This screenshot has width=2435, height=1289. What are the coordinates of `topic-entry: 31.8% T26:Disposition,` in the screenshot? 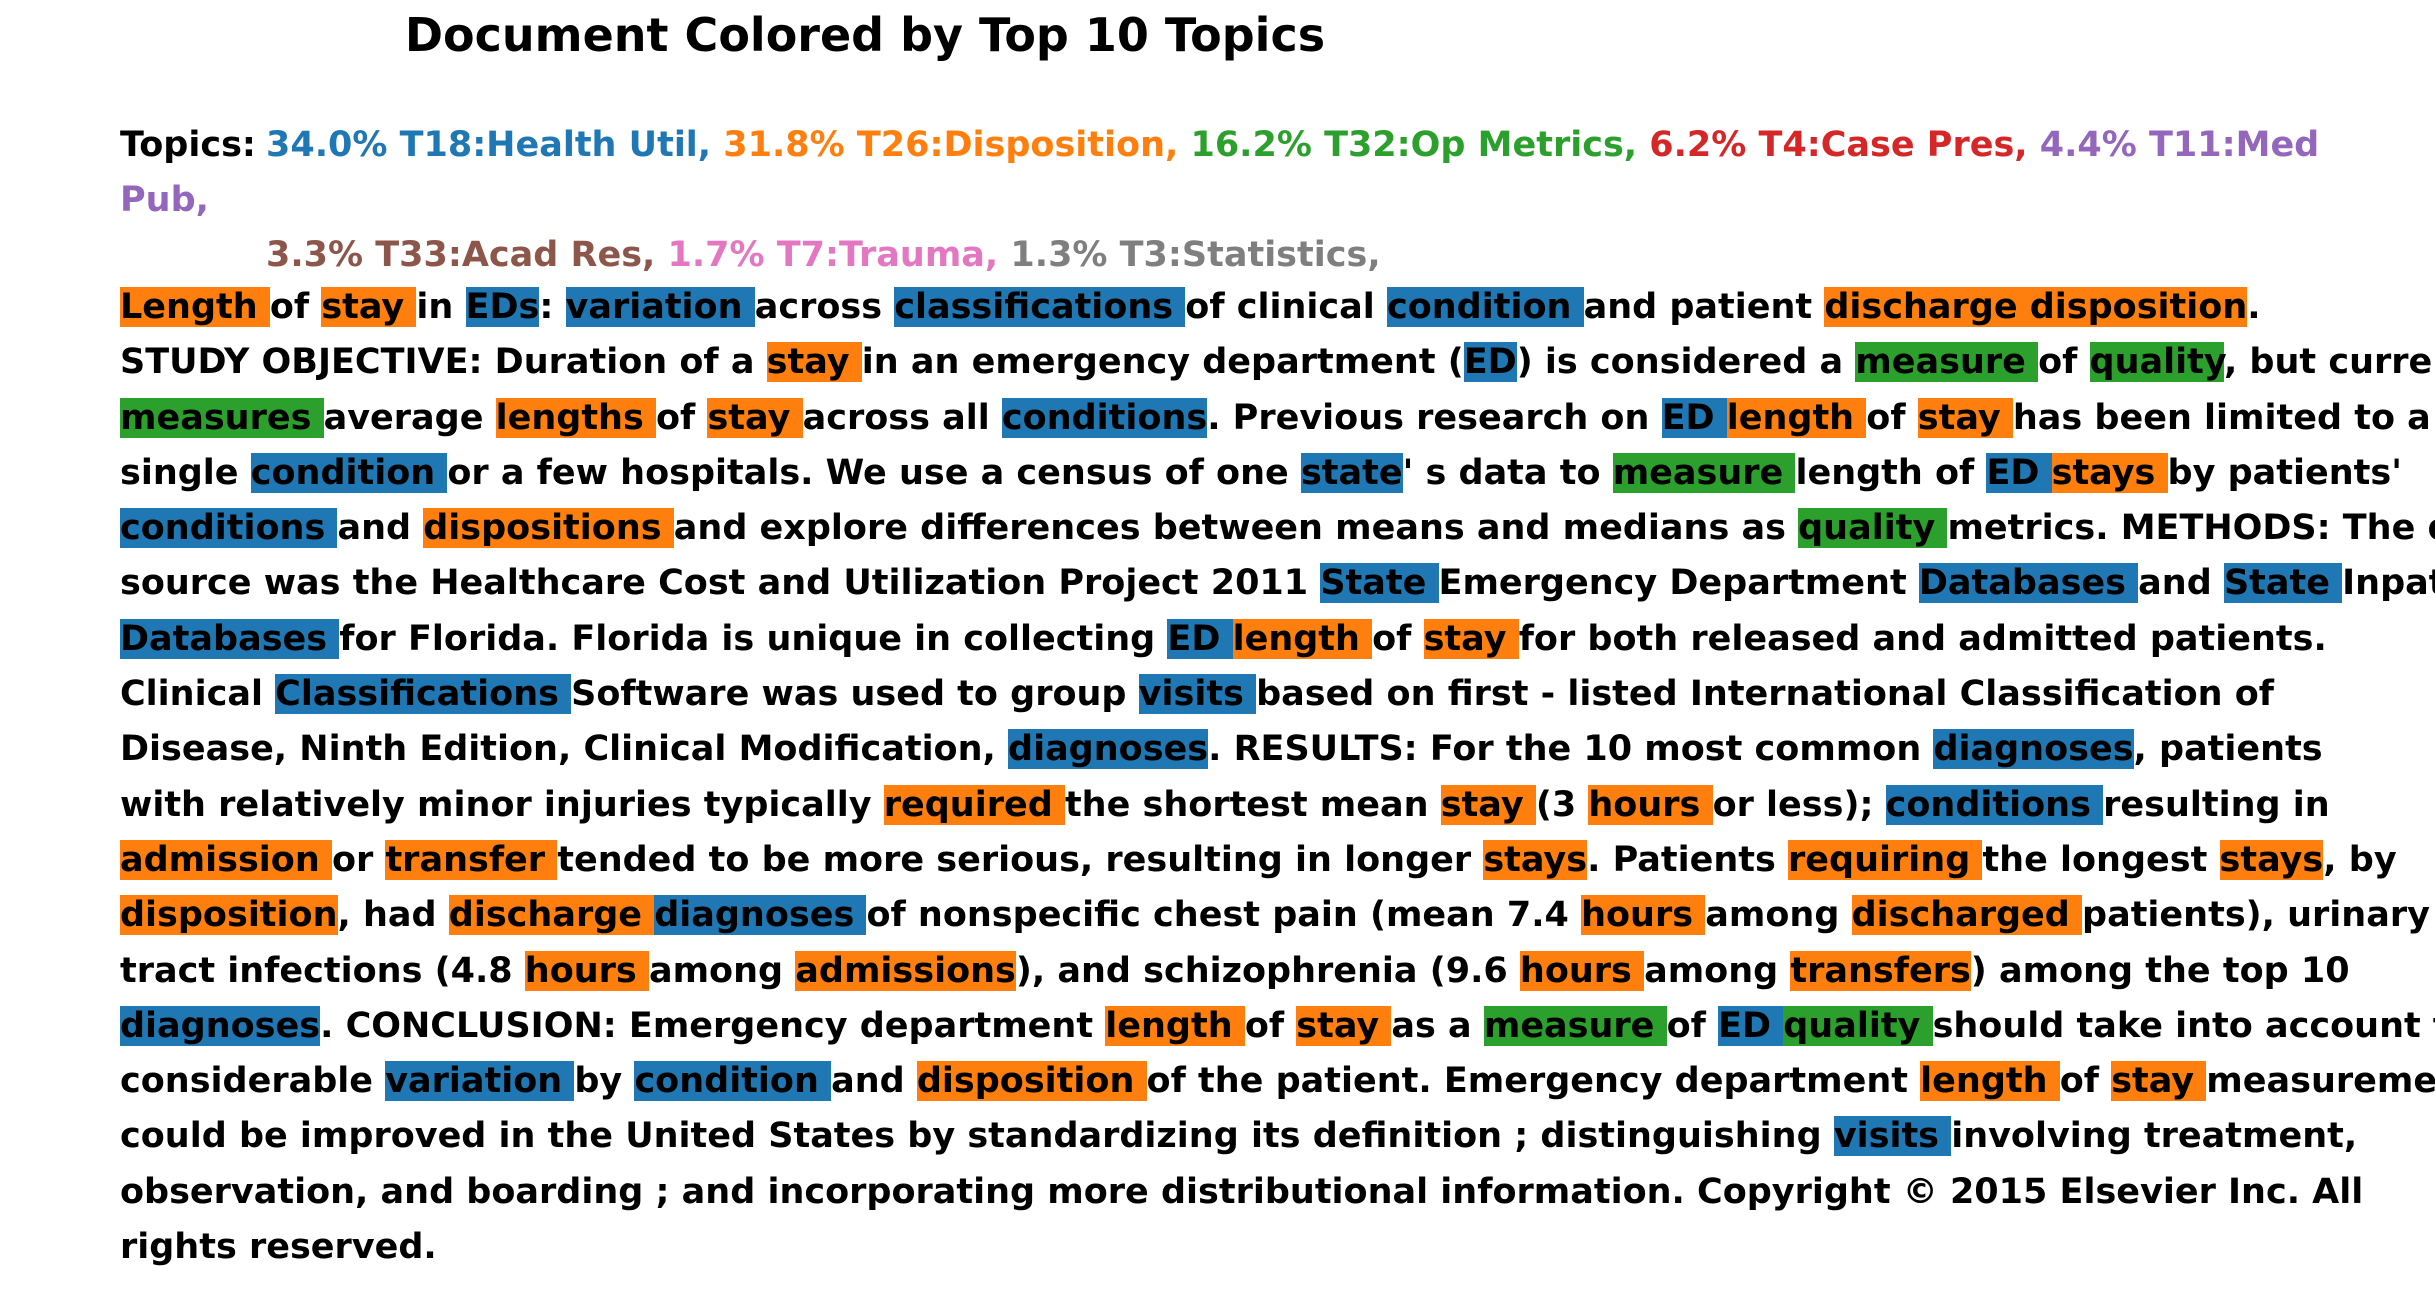 It's located at (951, 145).